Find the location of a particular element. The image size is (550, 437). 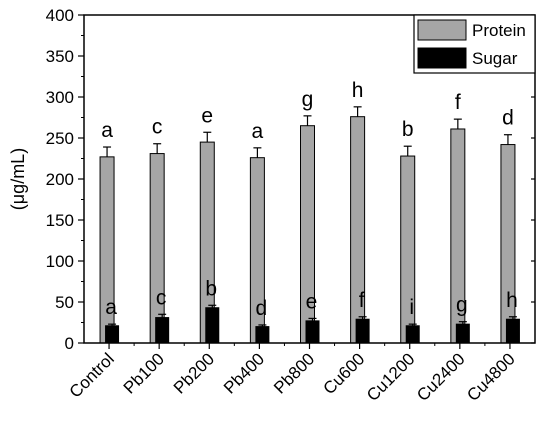

y-tick-label: 100 is located at coordinates (60, 261).